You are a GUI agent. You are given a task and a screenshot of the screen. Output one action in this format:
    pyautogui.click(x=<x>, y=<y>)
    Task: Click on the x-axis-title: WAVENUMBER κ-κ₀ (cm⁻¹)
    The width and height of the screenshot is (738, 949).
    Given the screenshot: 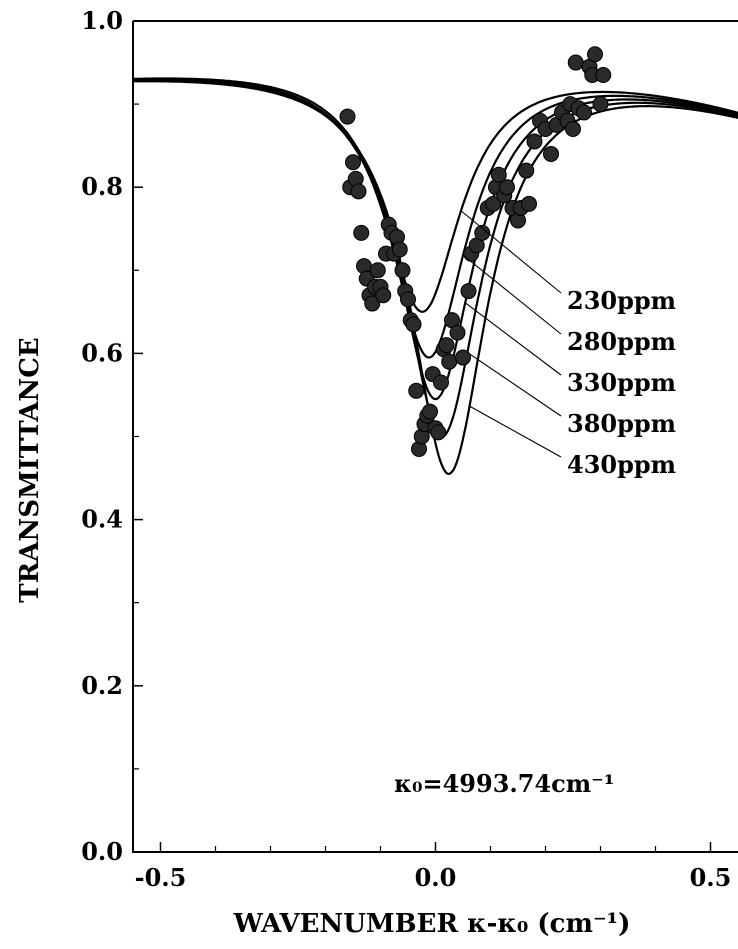 What is the action you would take?
    pyautogui.click(x=432, y=924)
    